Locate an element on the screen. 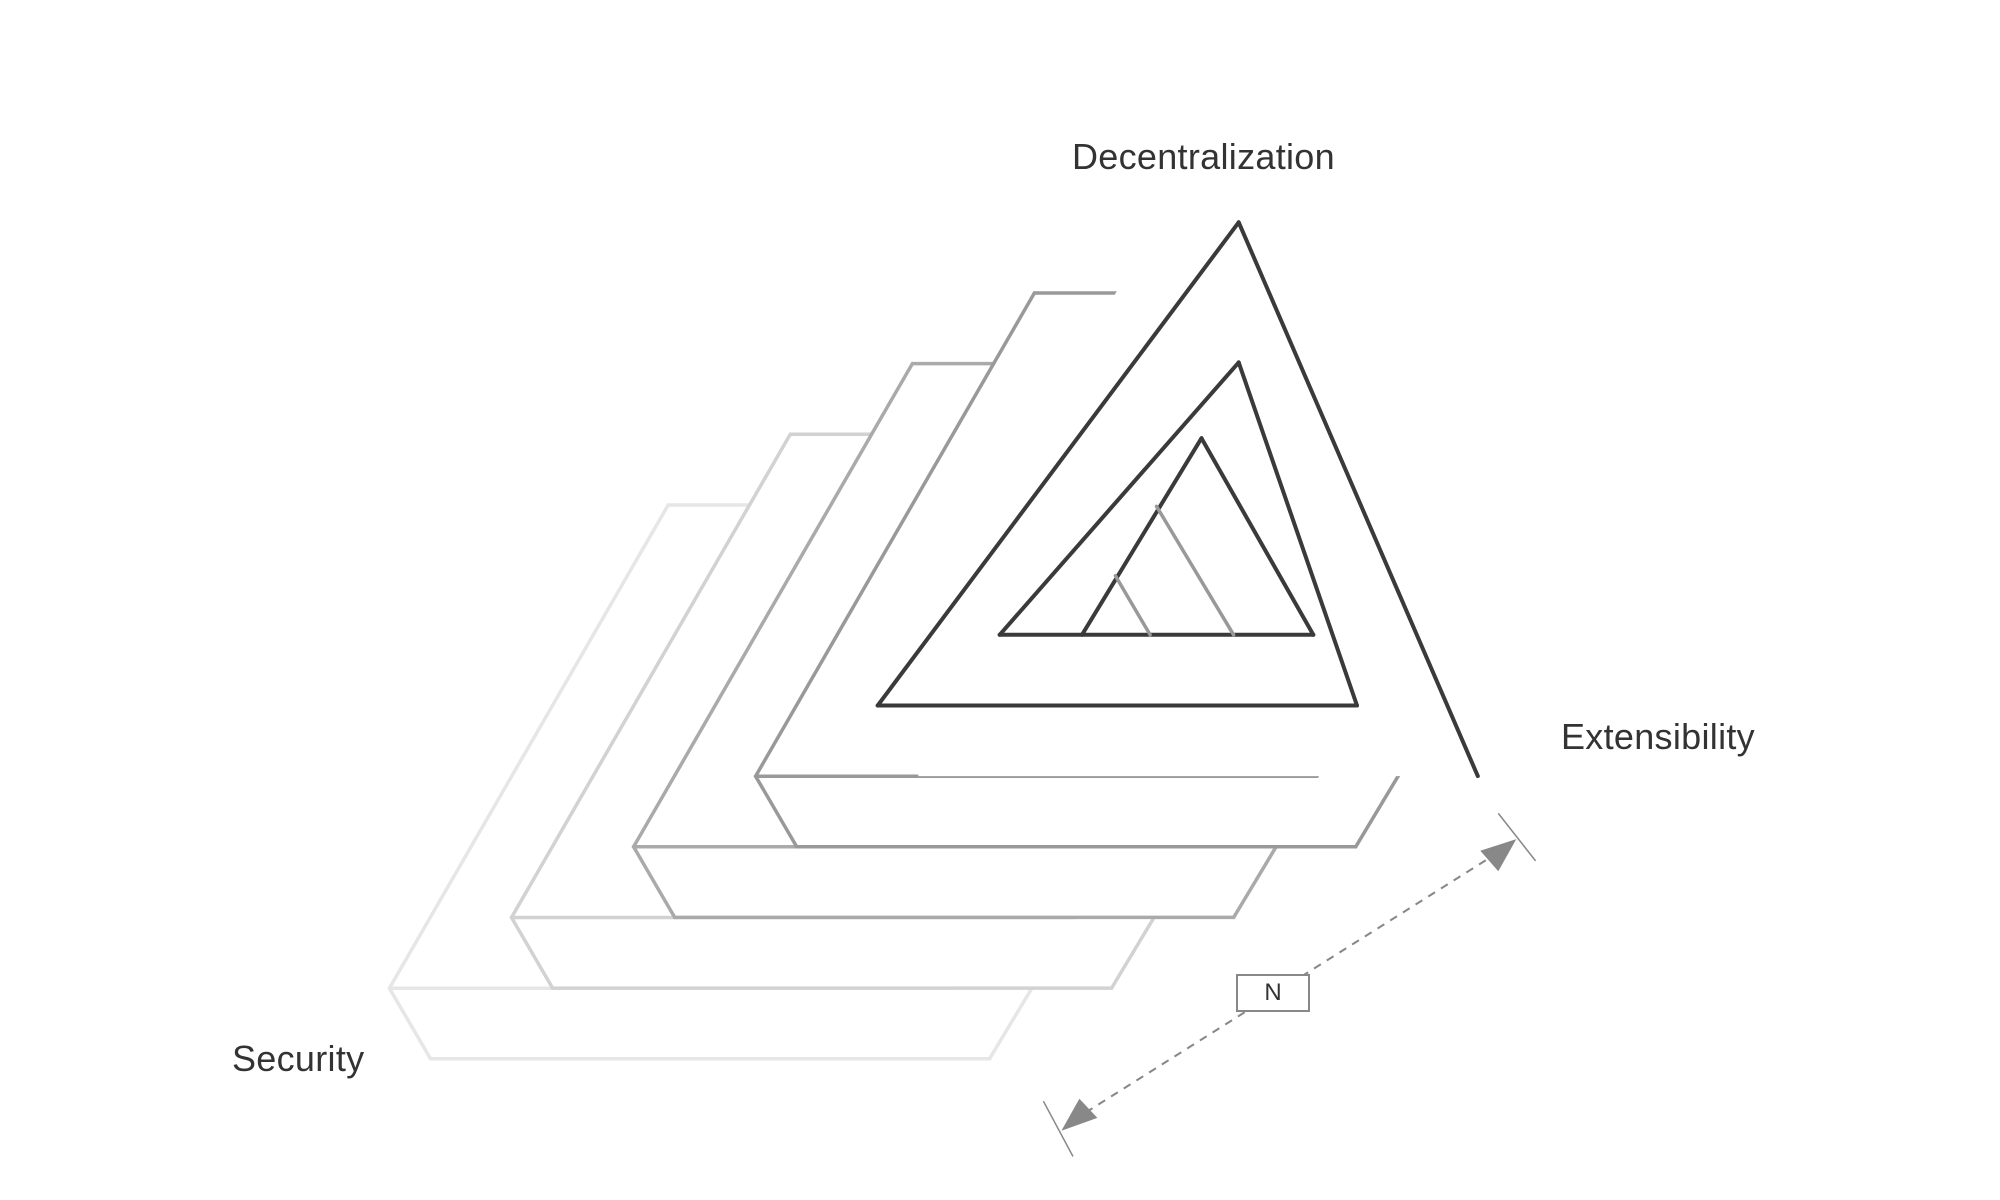  security-label: Security is located at coordinates (298, 1058).